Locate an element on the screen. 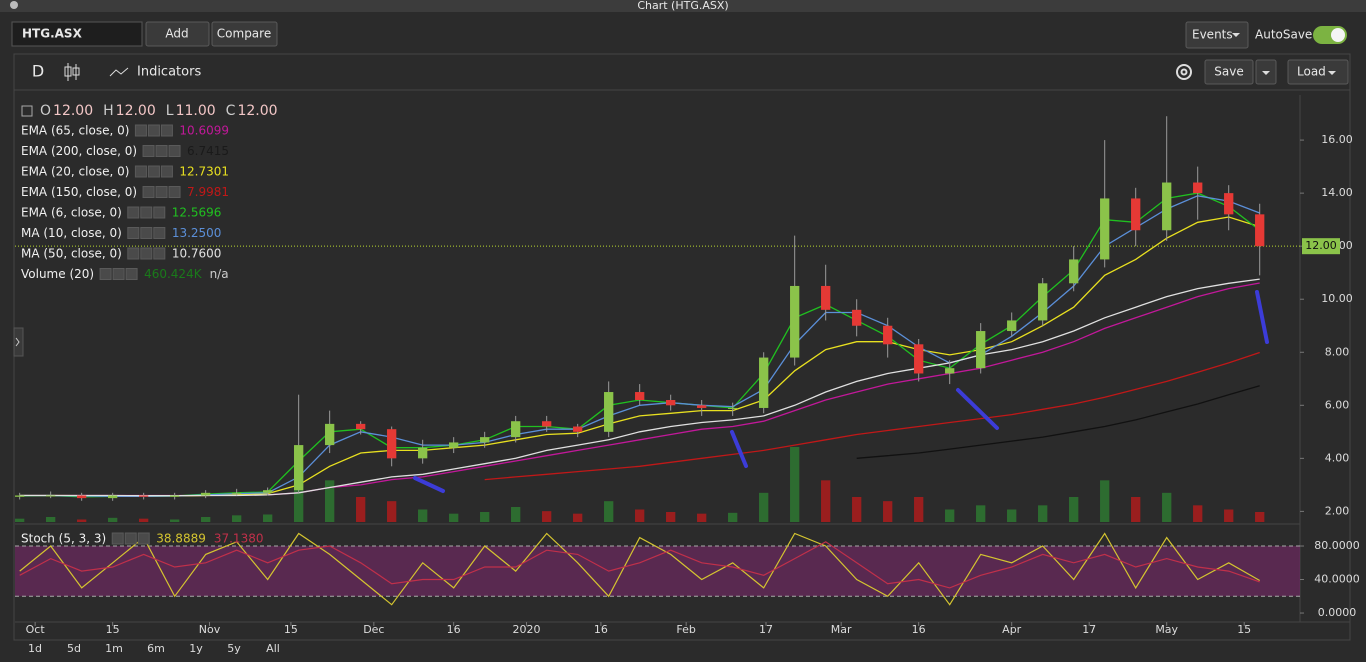 This screenshot has height=662, width=1366. range-button: 1d is located at coordinates (35, 648).